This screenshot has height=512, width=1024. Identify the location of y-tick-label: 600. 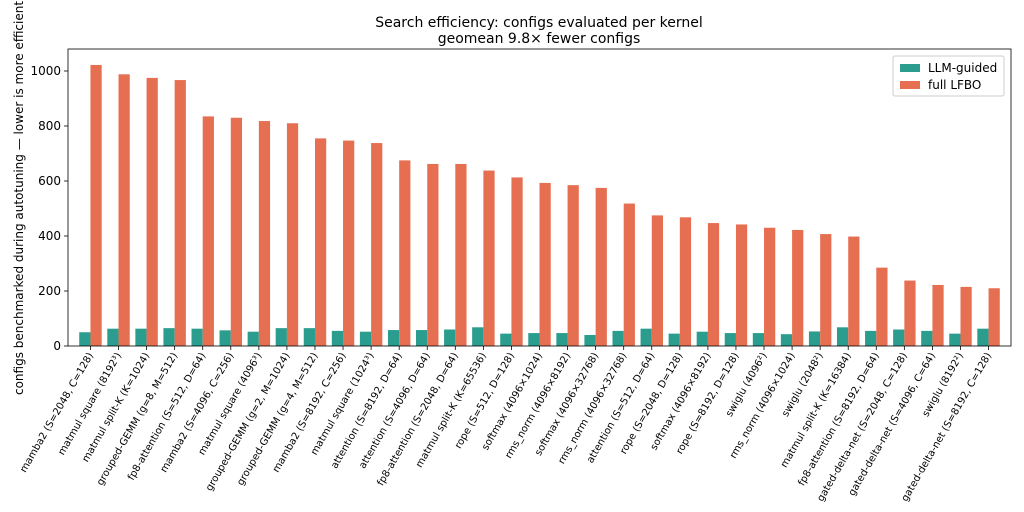
(49, 181).